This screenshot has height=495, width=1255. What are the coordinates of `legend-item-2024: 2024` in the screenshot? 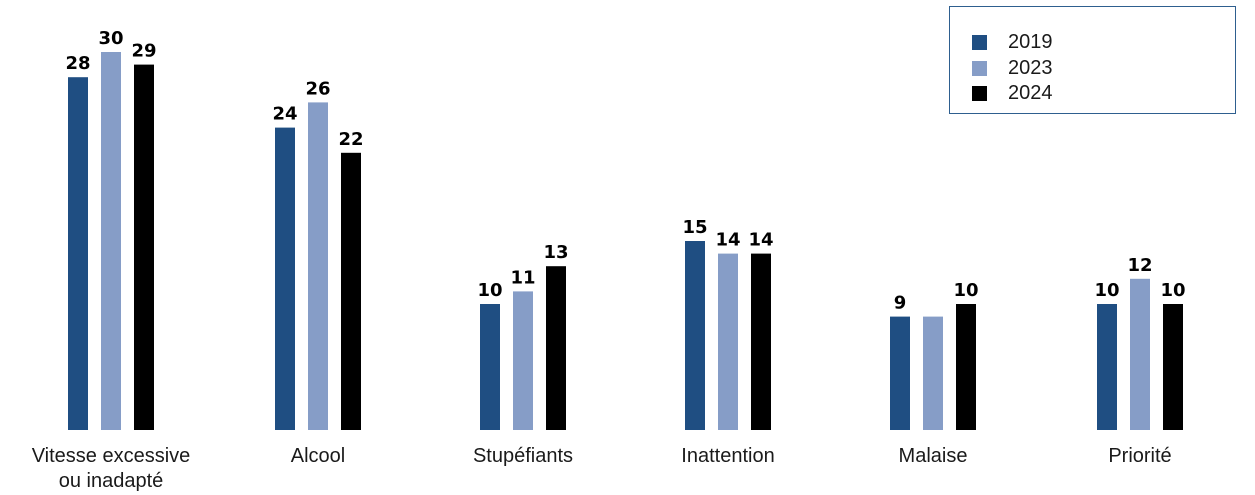 It's located at (1012, 93).